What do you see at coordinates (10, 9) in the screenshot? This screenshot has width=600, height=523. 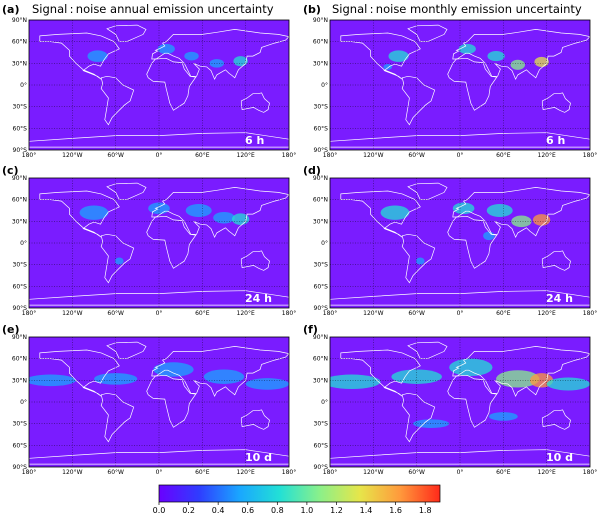 I see `panel-letter: (a)` at bounding box center [10, 9].